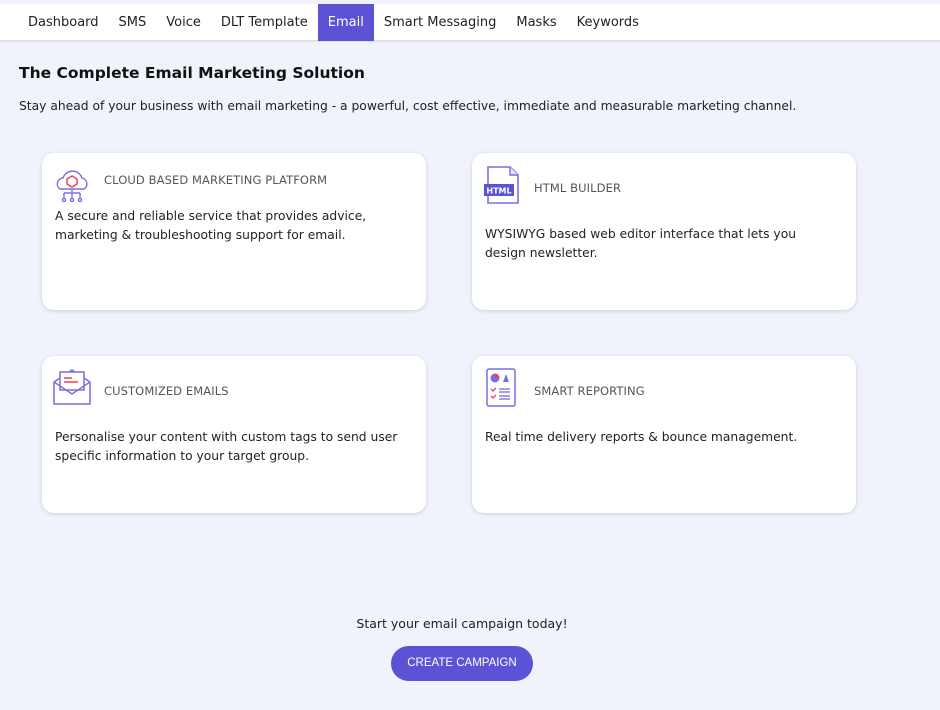 This screenshot has width=940, height=710. I want to click on card-title: HTML BUILDER, so click(578, 188).